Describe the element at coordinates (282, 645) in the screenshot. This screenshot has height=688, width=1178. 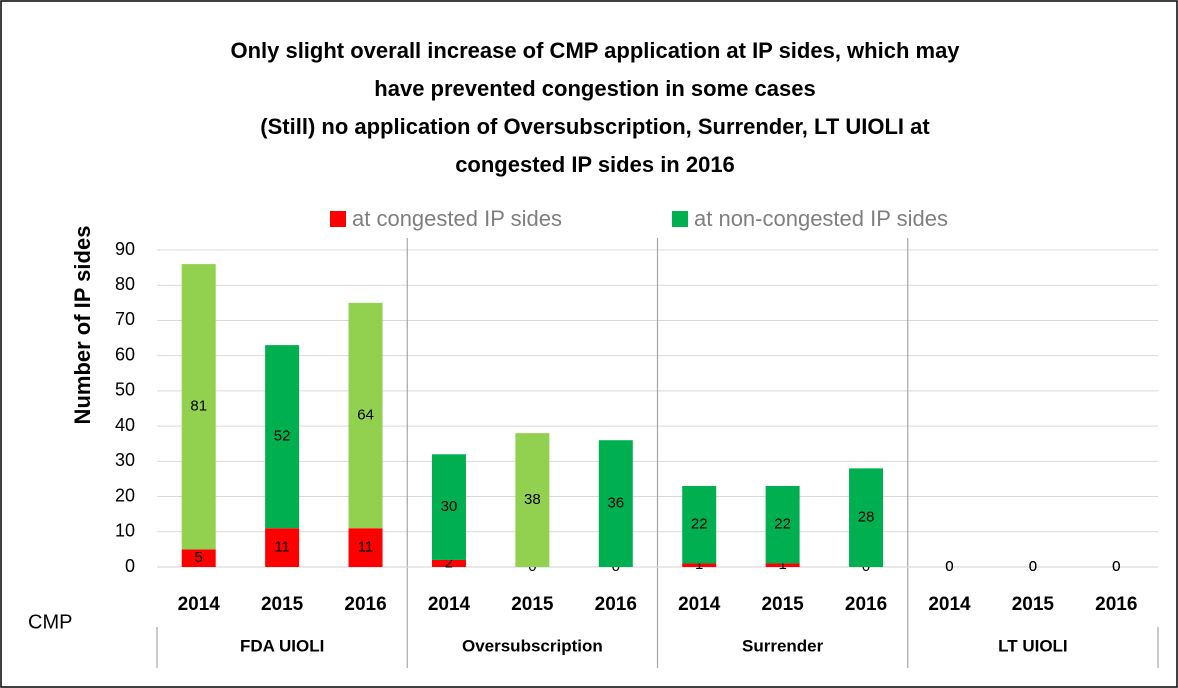
I see `group-label: FDA UIOLI` at that location.